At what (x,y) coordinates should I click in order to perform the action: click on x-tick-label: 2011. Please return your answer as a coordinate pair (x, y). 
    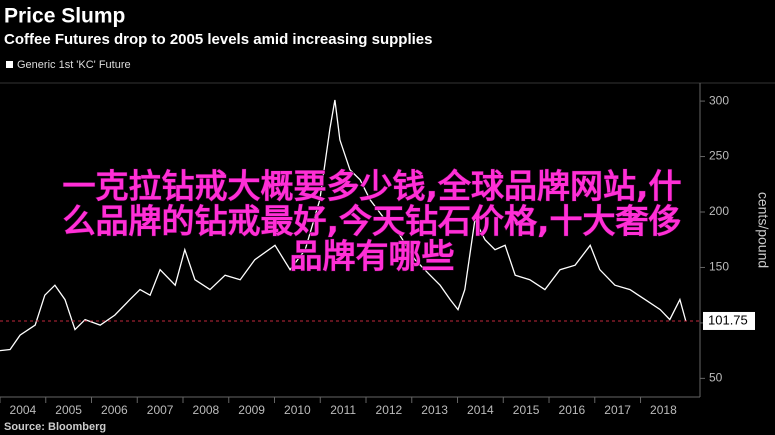
    Looking at the image, I should click on (343, 410).